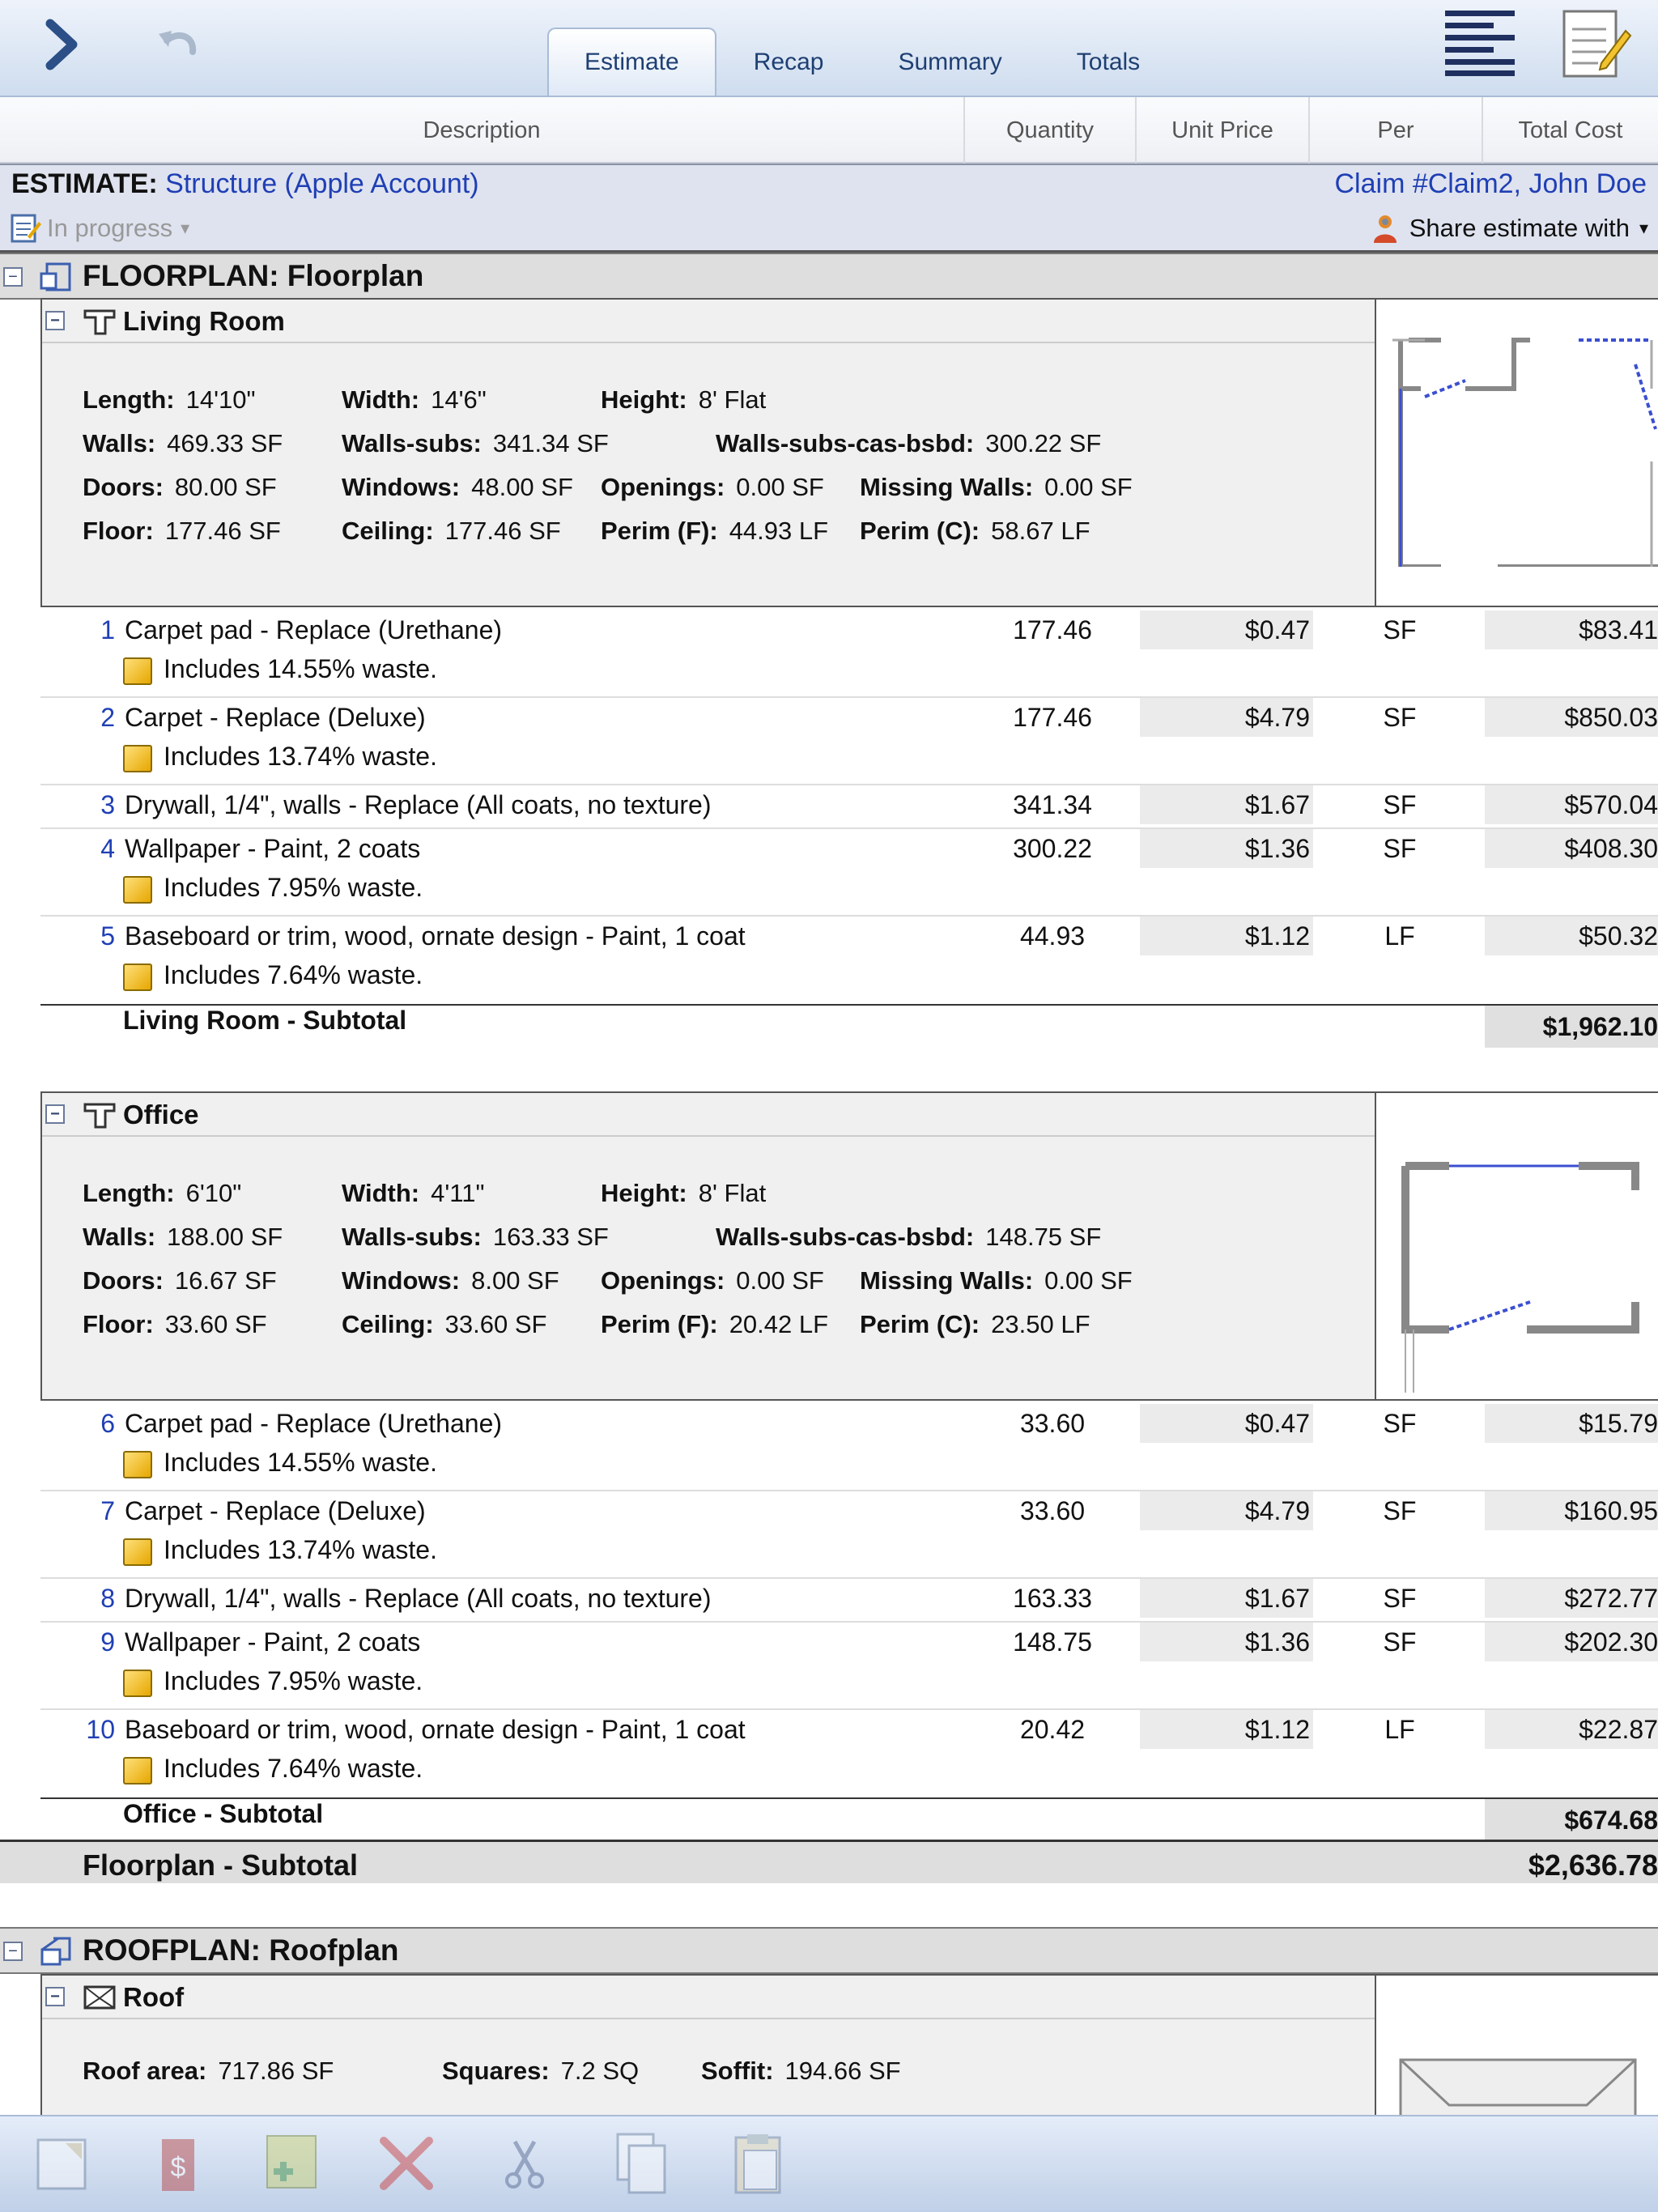 The width and height of the screenshot is (1658, 2212). What do you see at coordinates (495, 1324) in the screenshot?
I see `measurement-value: 33.60 SF` at bounding box center [495, 1324].